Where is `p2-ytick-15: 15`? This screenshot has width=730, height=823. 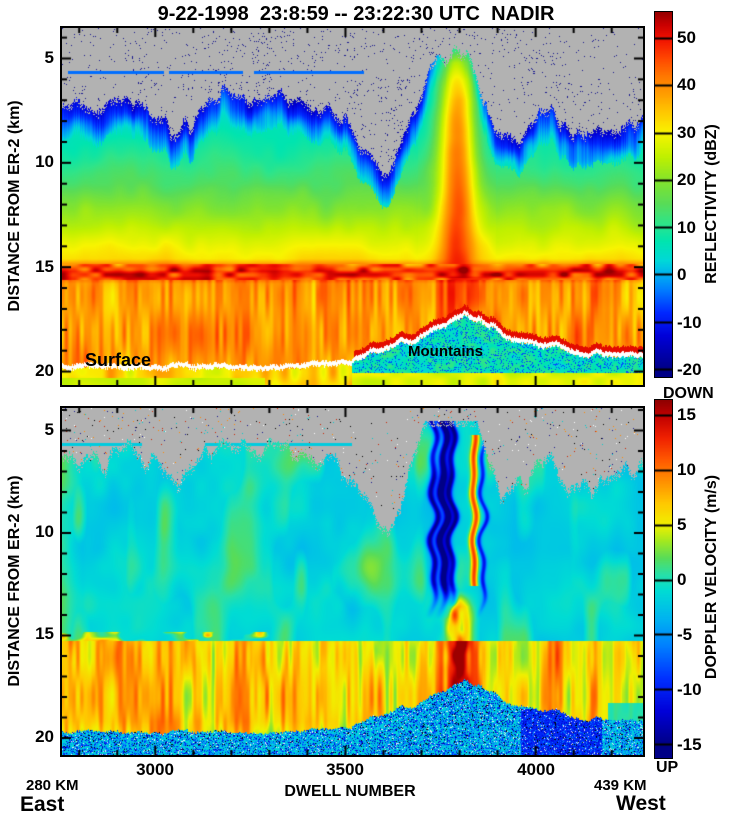 p2-ytick-15: 15 is located at coordinates (44, 633).